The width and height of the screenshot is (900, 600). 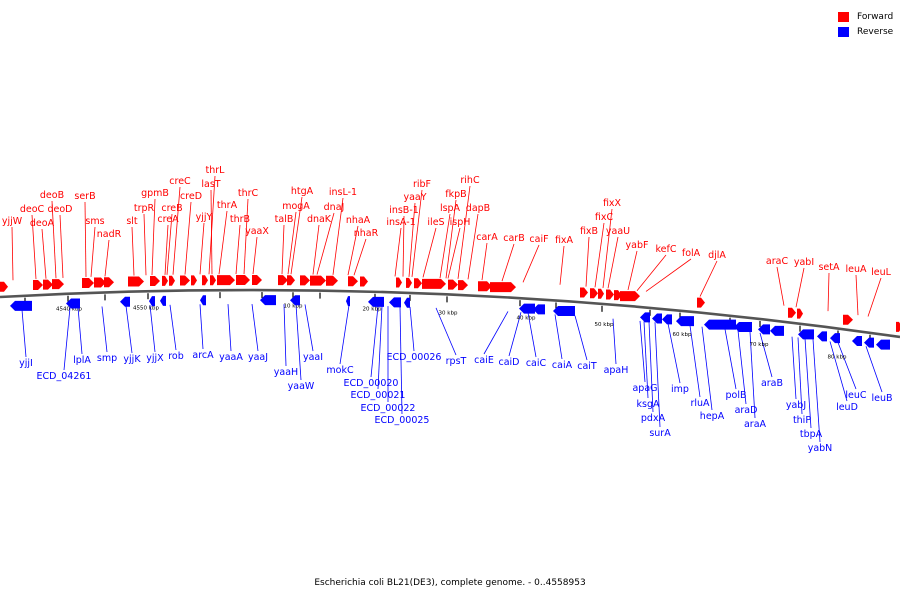 What do you see at coordinates (155, 193) in the screenshot?
I see `forward-gene-label: gpmB` at bounding box center [155, 193].